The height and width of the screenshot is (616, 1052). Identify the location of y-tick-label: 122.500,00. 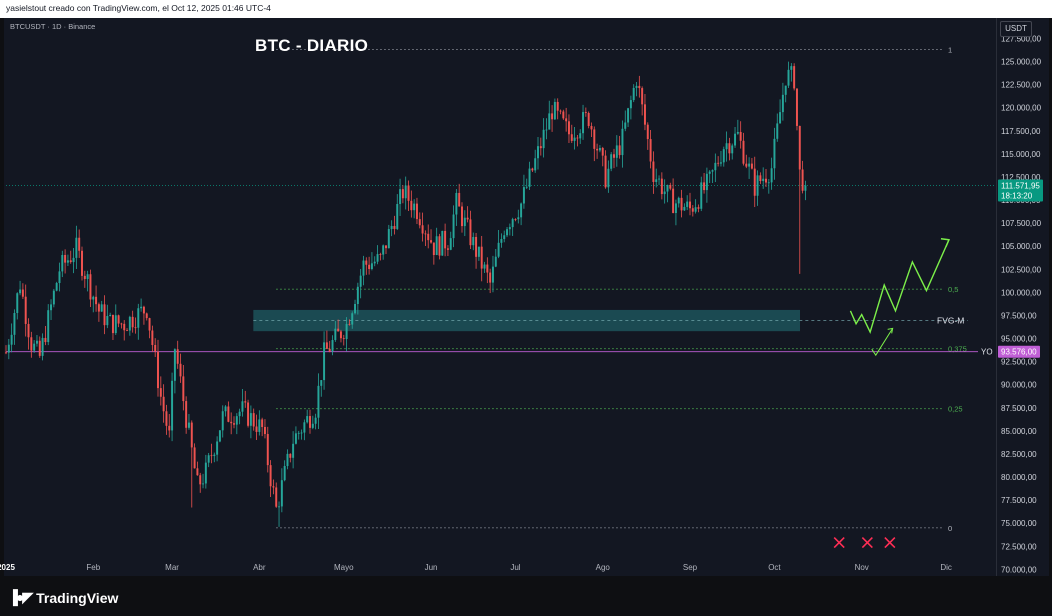
(1021, 85).